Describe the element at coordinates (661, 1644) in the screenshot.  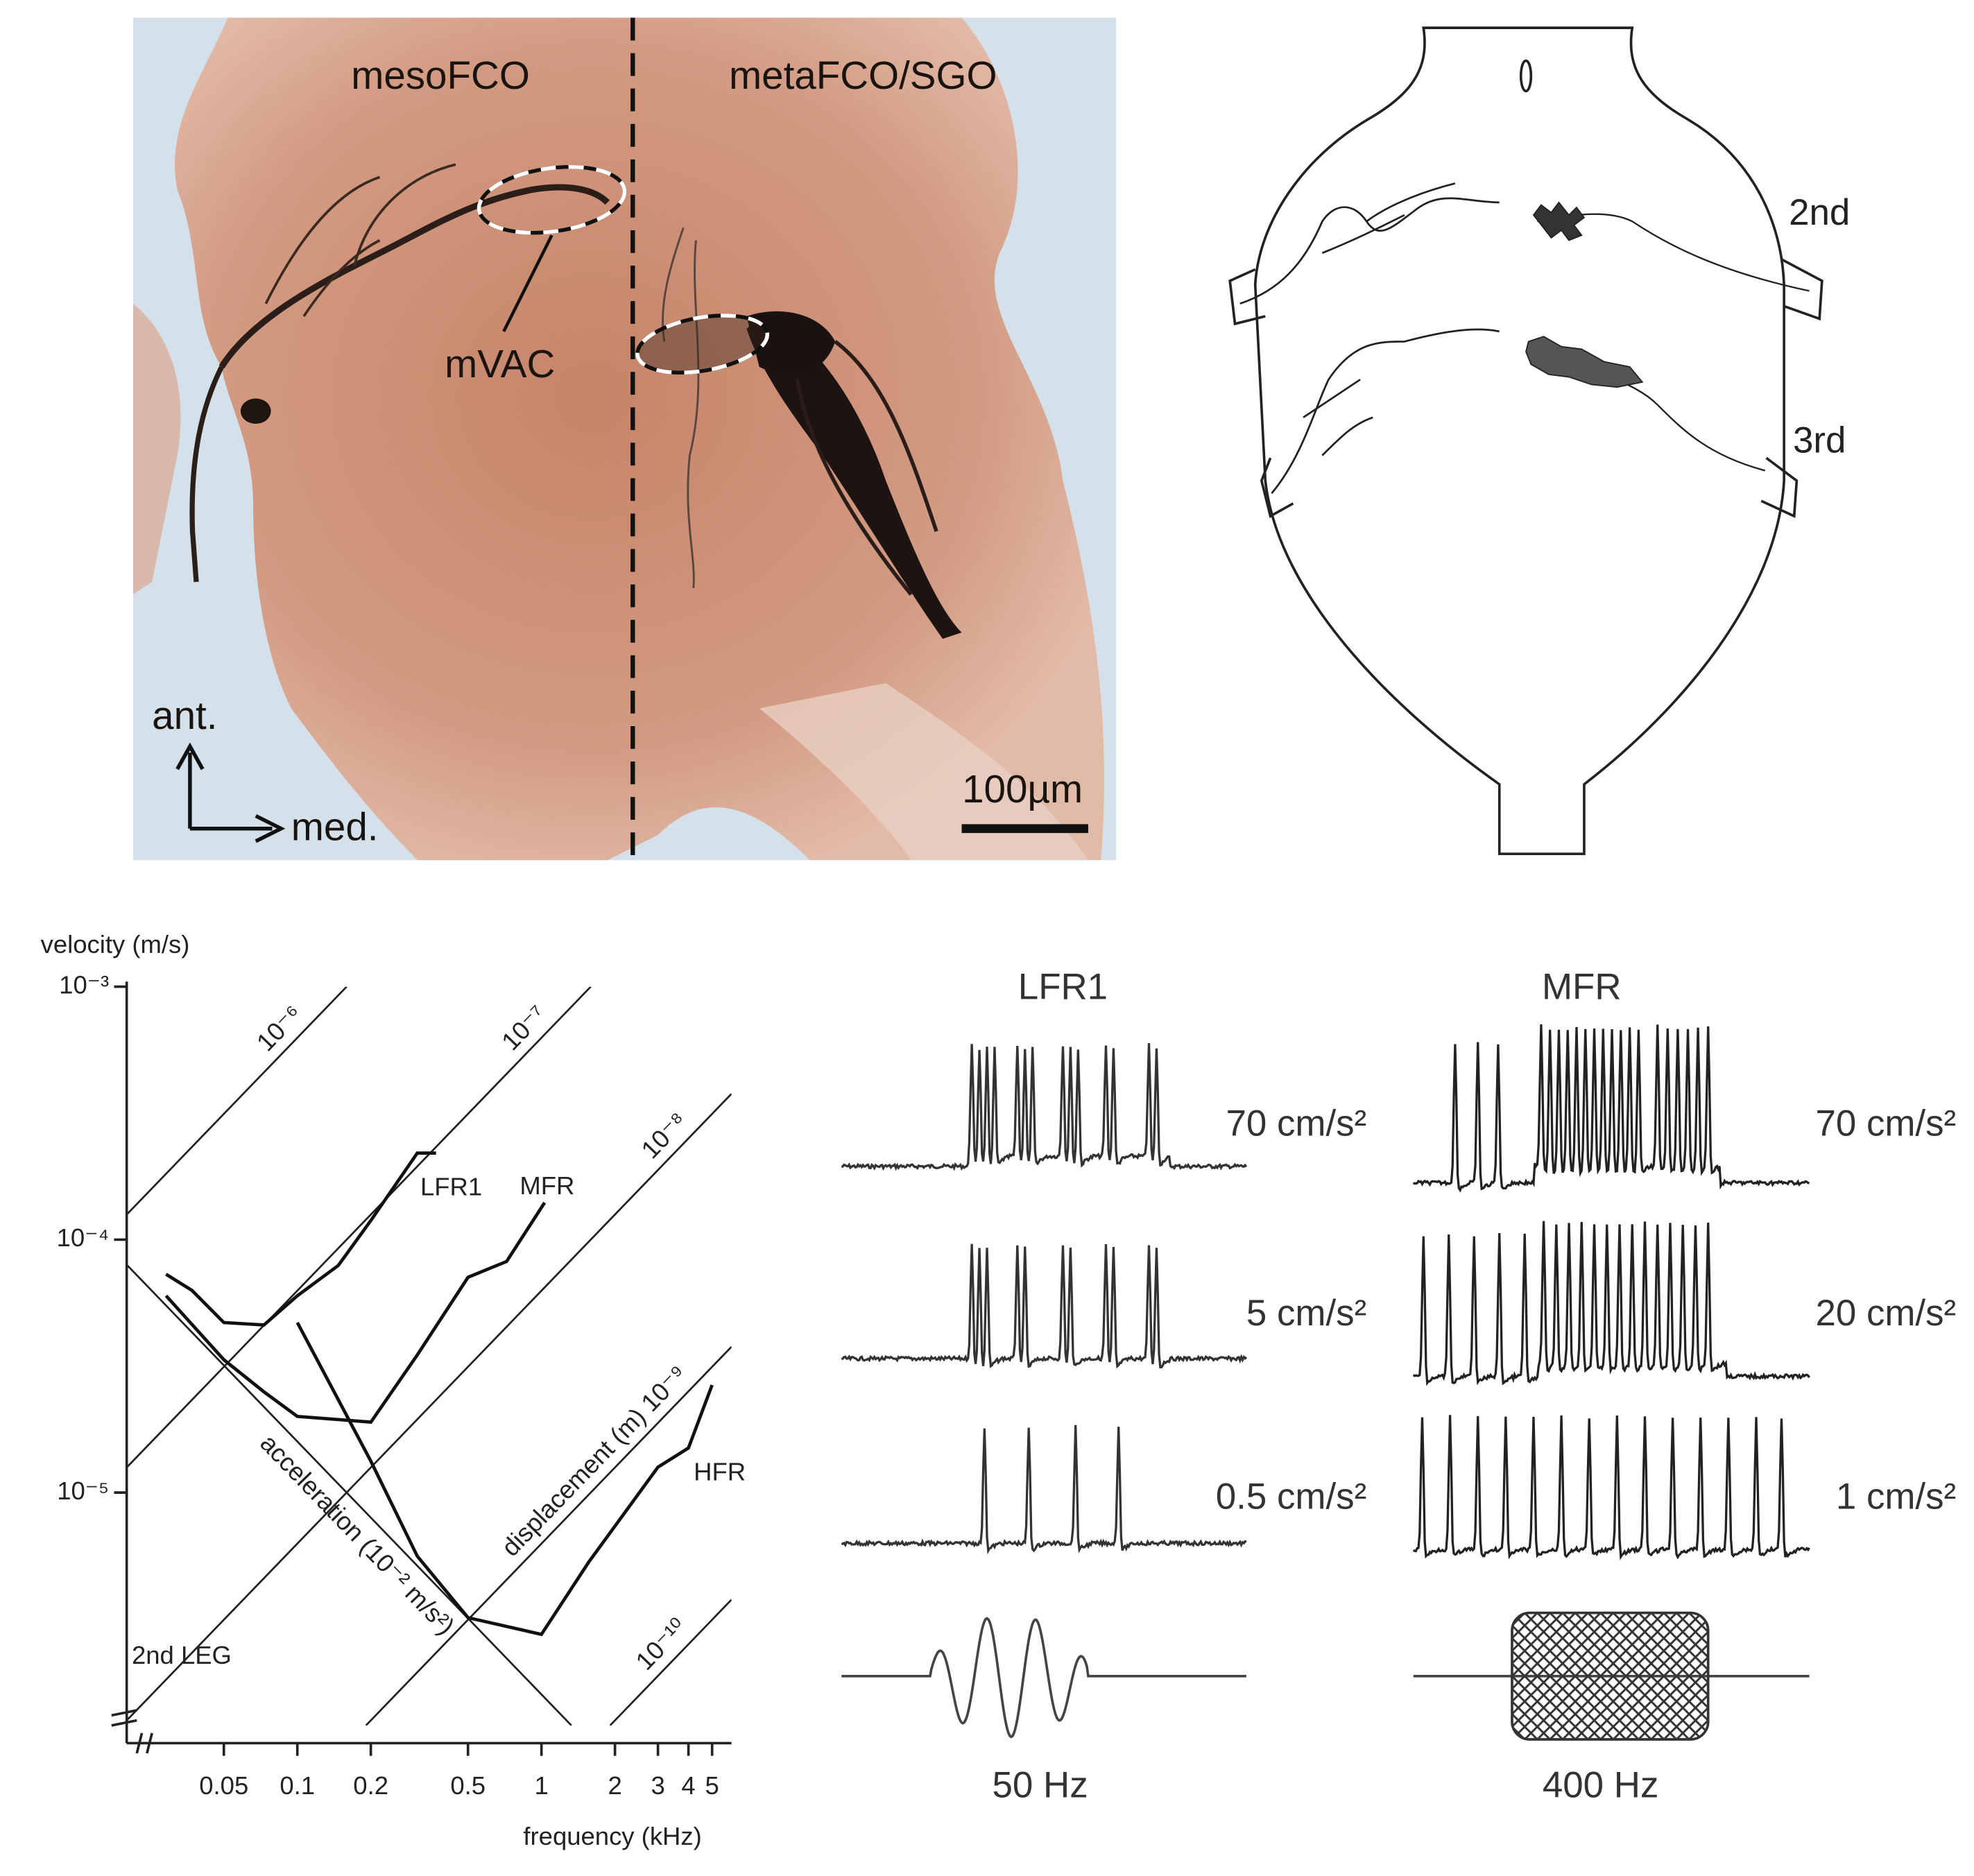
I see `displacement-label: 10⁻¹⁰` at that location.